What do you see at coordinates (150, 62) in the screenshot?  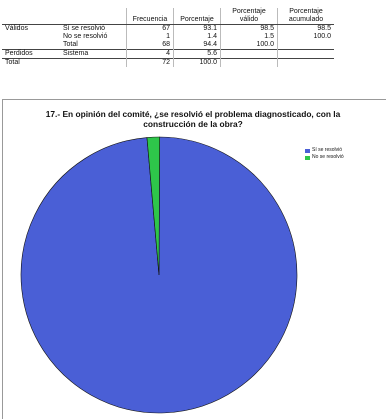 I see `row-frecuencia: 72` at bounding box center [150, 62].